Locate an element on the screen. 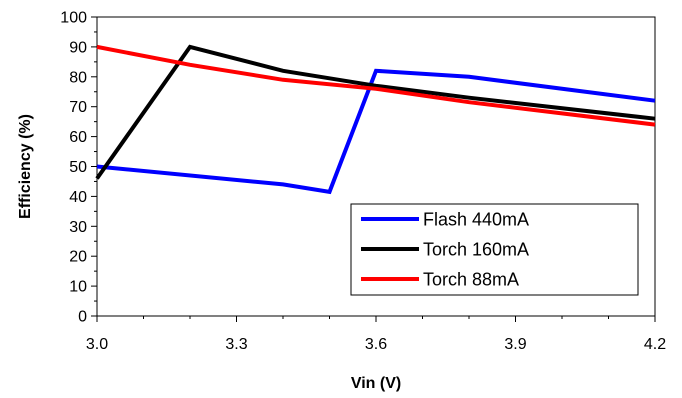 The height and width of the screenshot is (398, 682). x-axis-title: Vin (V) is located at coordinates (376, 383).